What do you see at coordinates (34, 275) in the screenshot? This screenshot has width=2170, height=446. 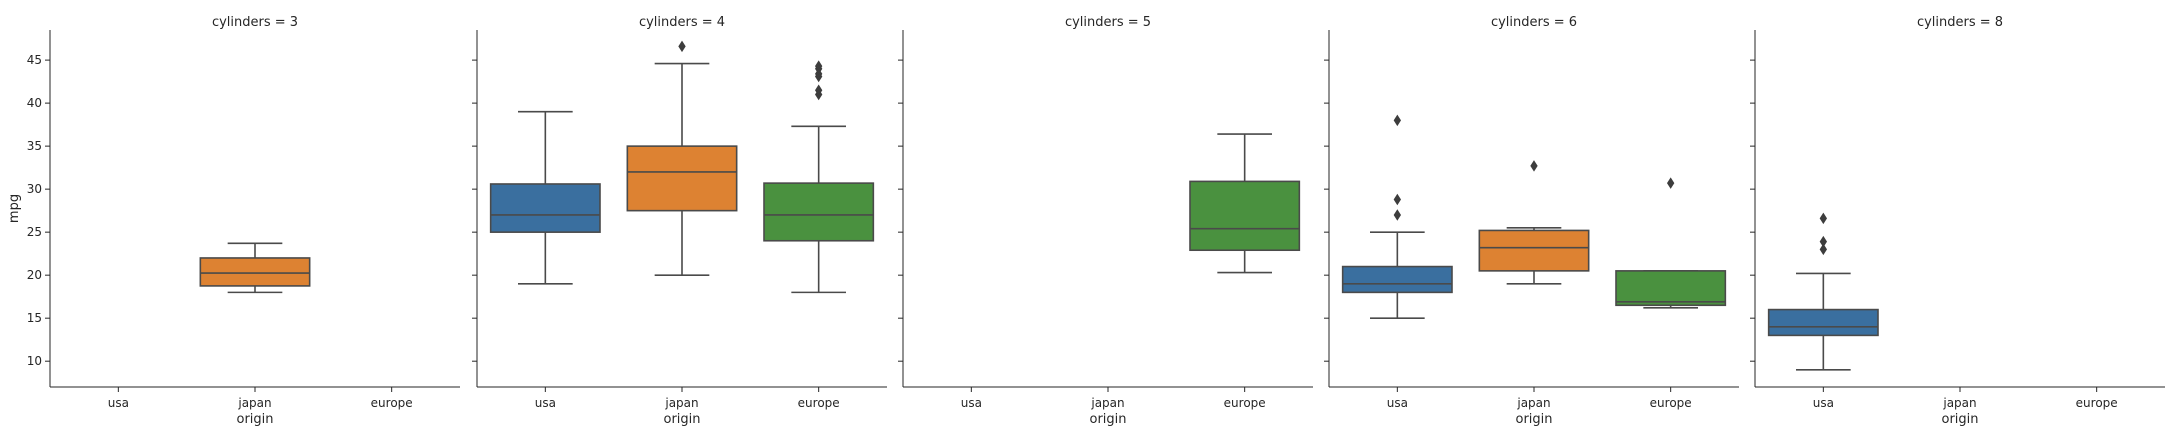 I see `y-tick-label: 20` at bounding box center [34, 275].